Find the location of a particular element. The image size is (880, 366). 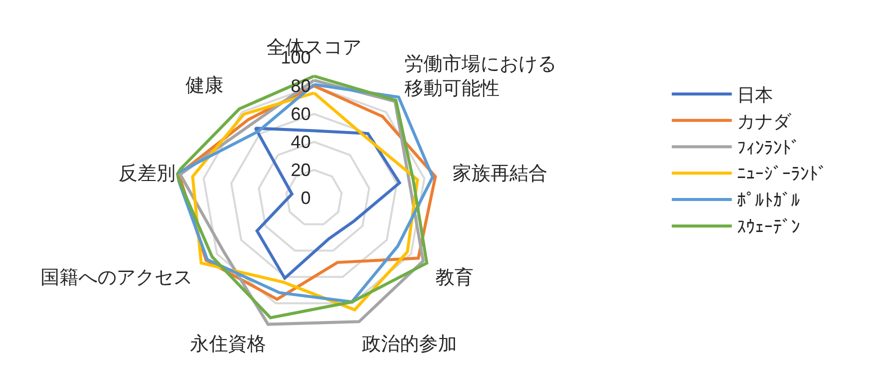

spoke-label: 国籍へのアクセス is located at coordinates (116, 277).